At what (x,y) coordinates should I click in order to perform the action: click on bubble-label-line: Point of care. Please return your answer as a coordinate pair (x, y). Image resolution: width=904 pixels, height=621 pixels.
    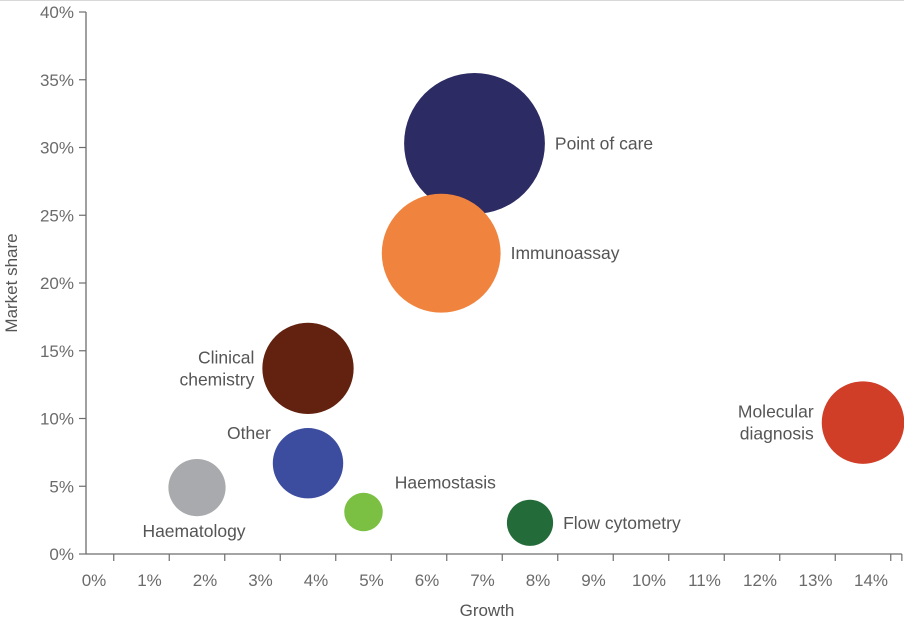
    Looking at the image, I should click on (604, 143).